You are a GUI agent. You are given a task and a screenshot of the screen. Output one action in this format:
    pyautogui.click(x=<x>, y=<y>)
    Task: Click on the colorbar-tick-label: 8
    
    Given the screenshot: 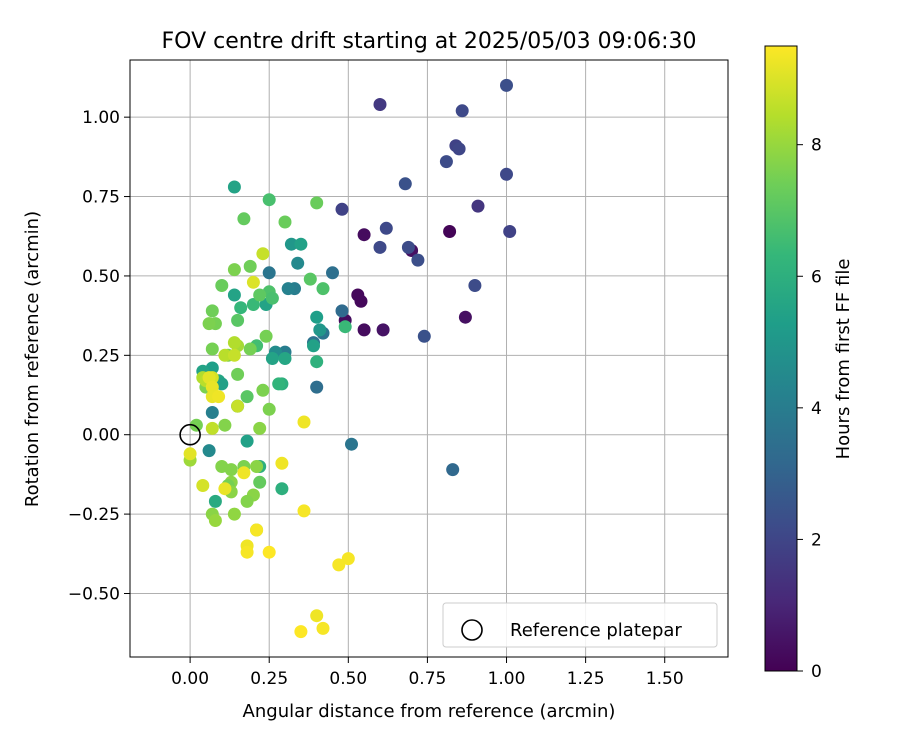 What is the action you would take?
    pyautogui.click(x=816, y=146)
    